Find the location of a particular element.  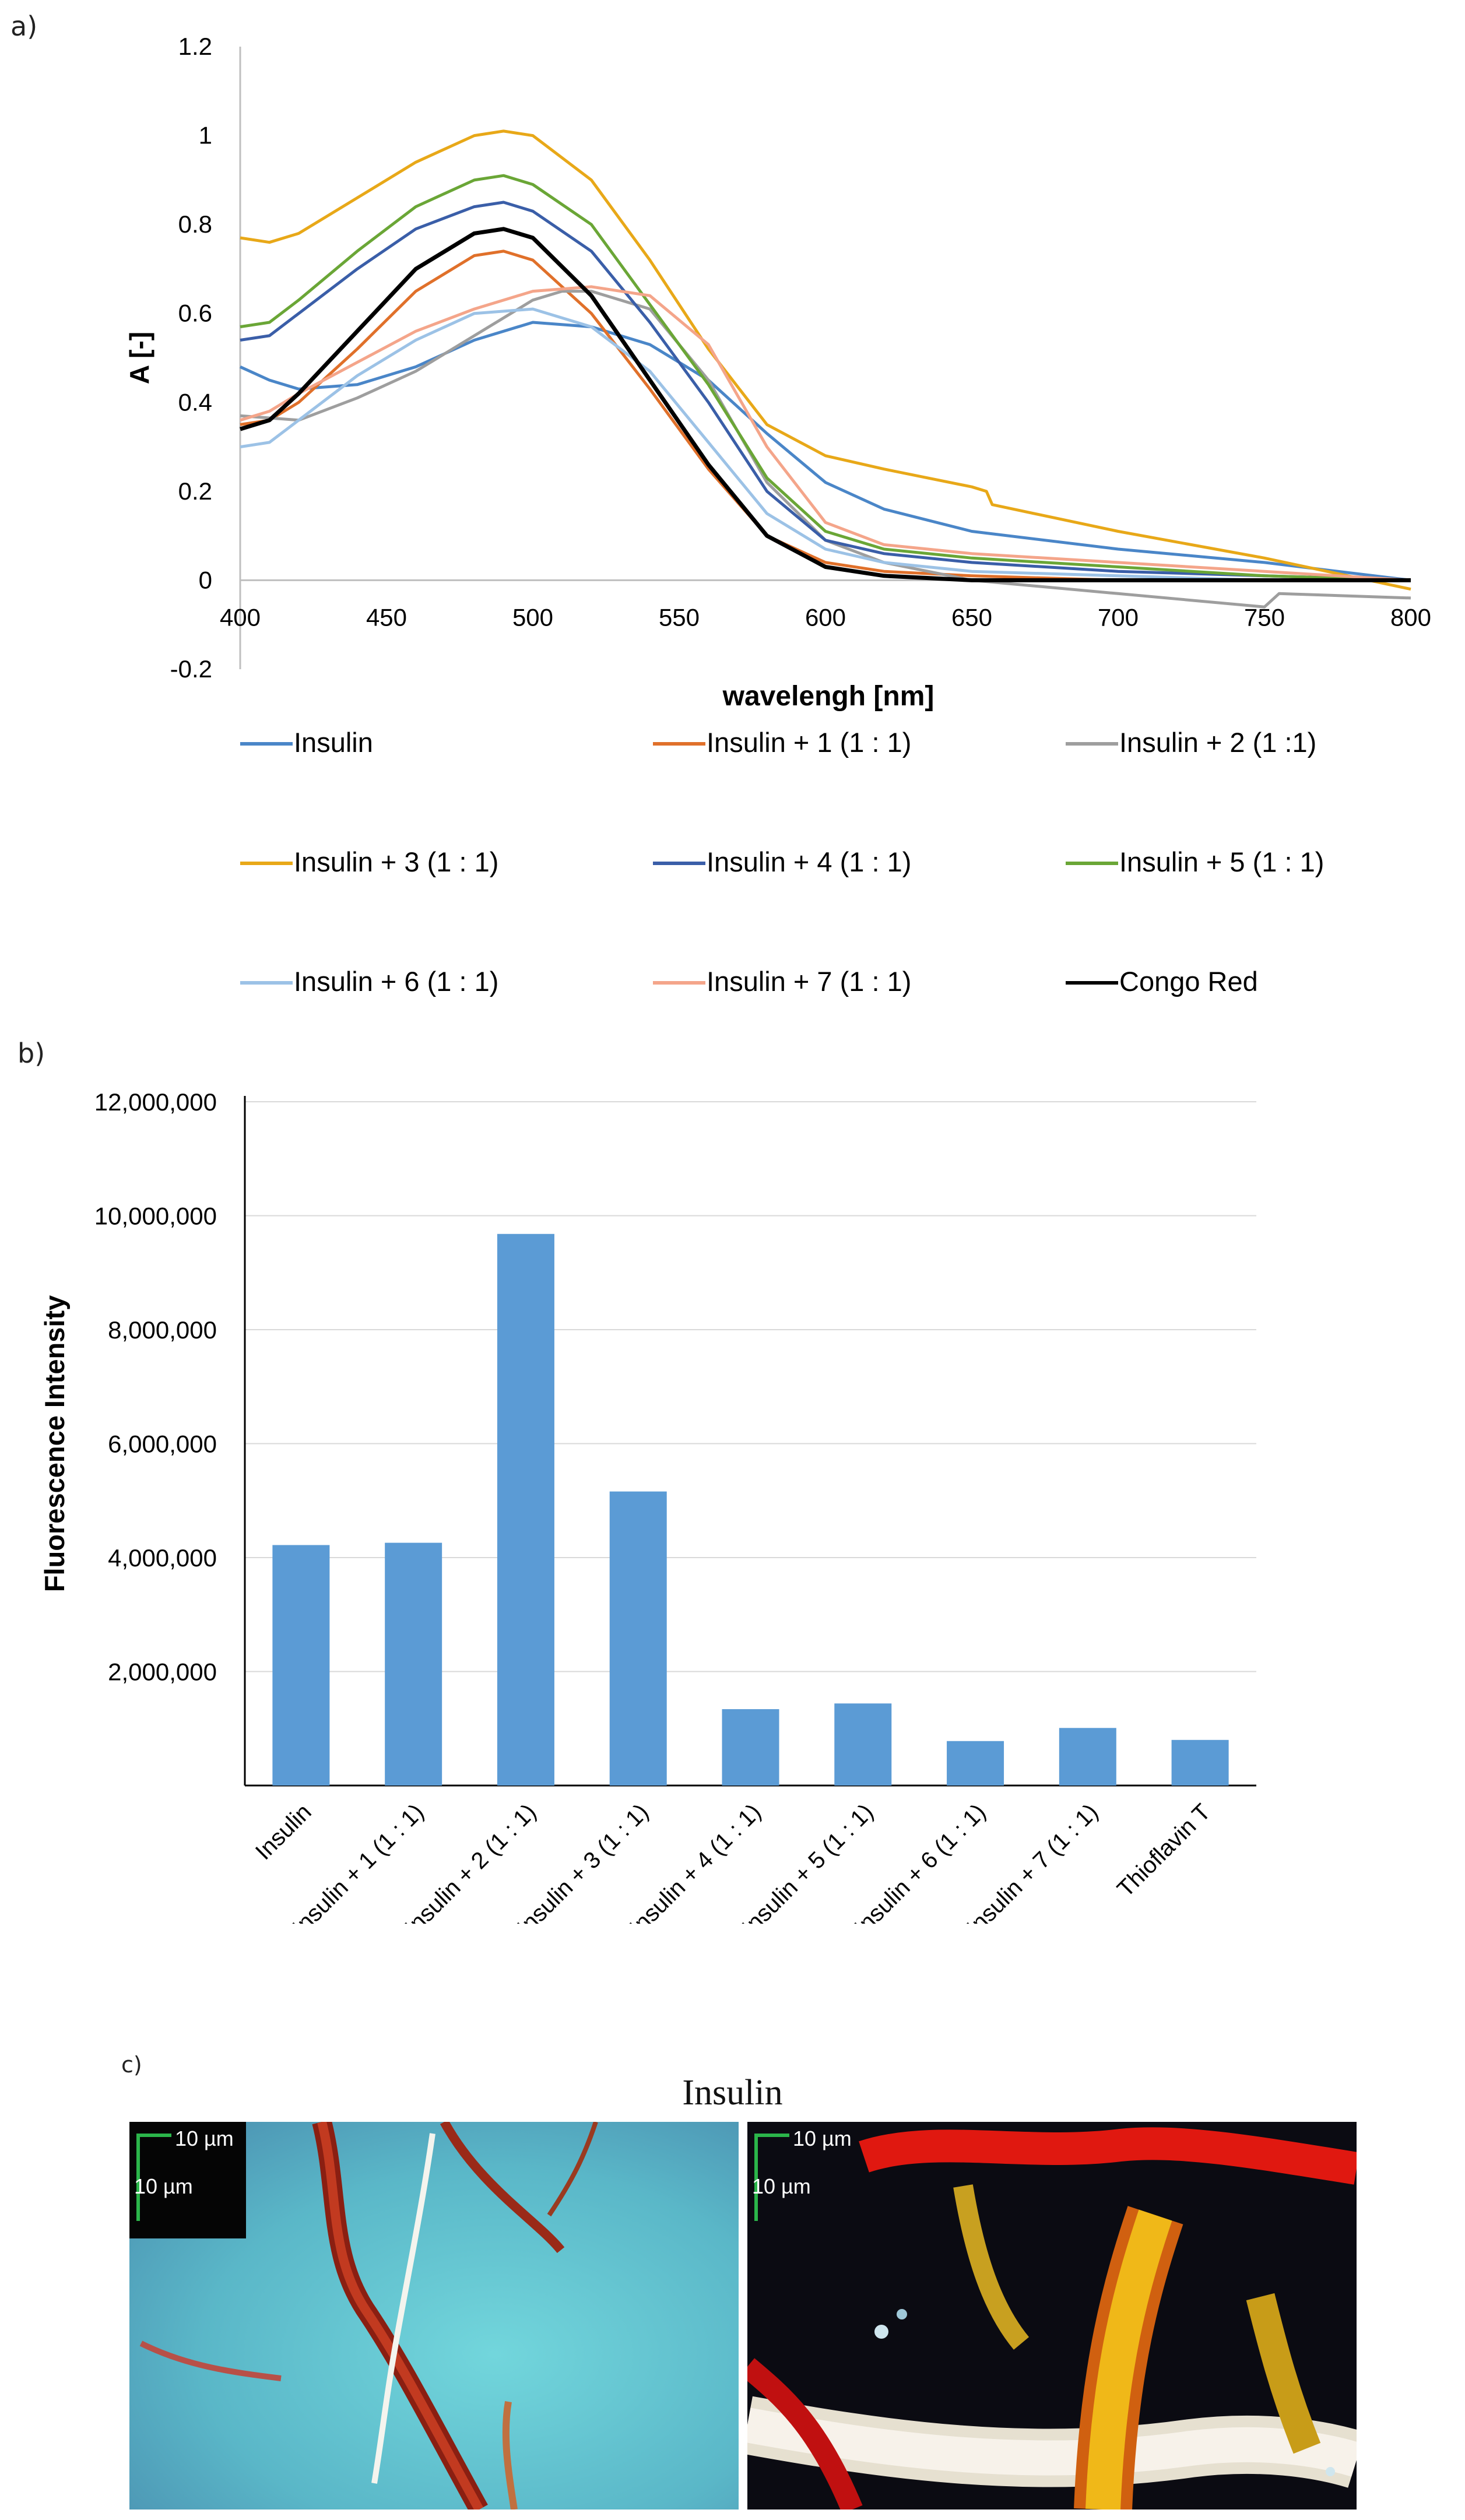

panel-label-a: a) is located at coordinates (24, 26).